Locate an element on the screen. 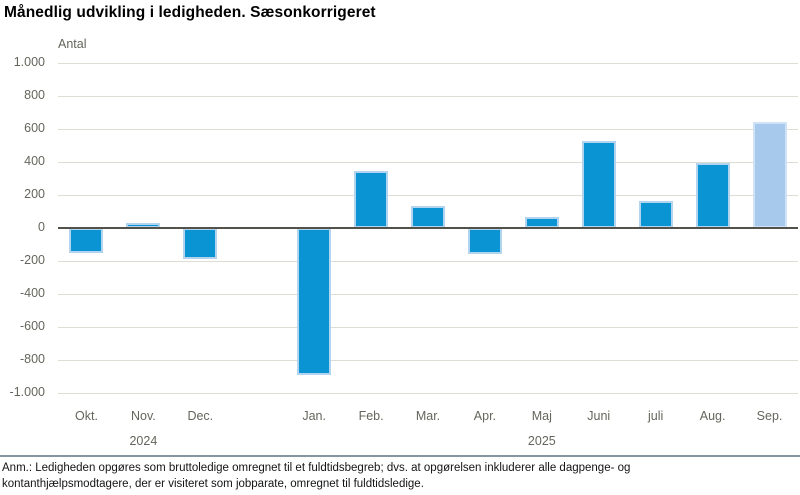  y-tick-label: 0 is located at coordinates (41, 227).